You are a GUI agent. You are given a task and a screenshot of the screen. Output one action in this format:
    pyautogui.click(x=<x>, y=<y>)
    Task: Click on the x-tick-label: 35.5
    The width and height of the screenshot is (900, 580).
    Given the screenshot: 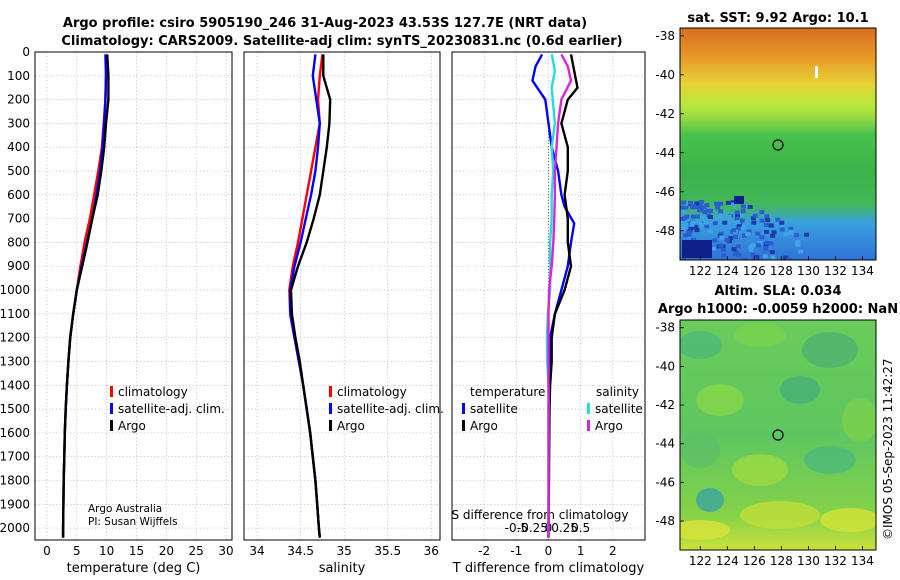 What is the action you would take?
    pyautogui.click(x=387, y=551)
    